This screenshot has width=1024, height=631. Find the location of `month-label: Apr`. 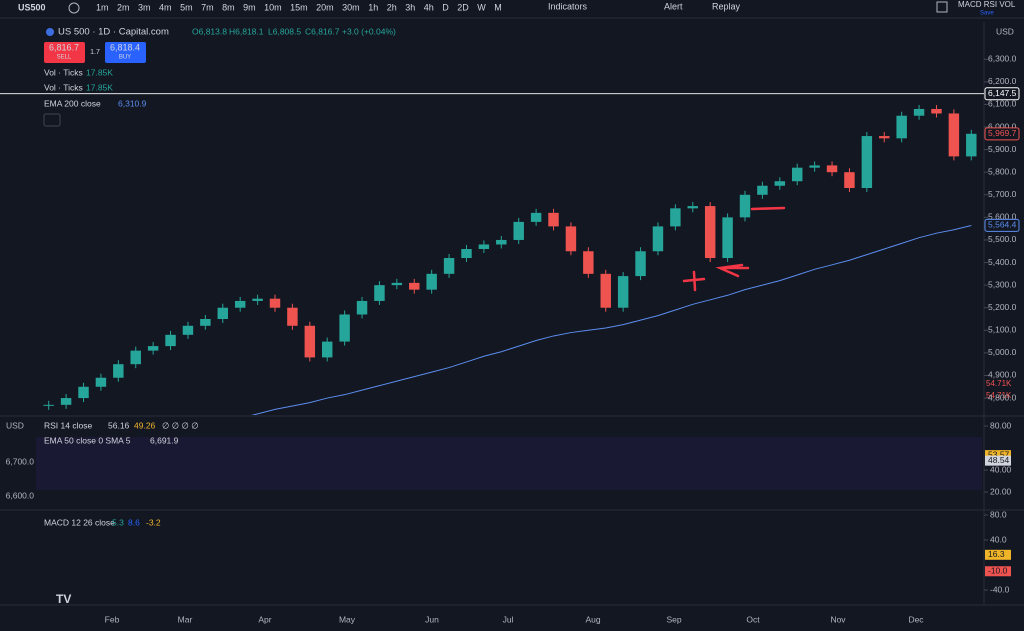

month-label: Apr is located at coordinates (264, 619).